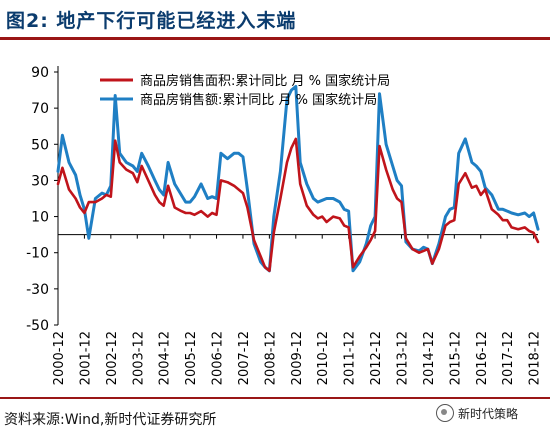 The width and height of the screenshot is (550, 435). I want to click on x-tick-label: 2002-12, so click(112, 358).